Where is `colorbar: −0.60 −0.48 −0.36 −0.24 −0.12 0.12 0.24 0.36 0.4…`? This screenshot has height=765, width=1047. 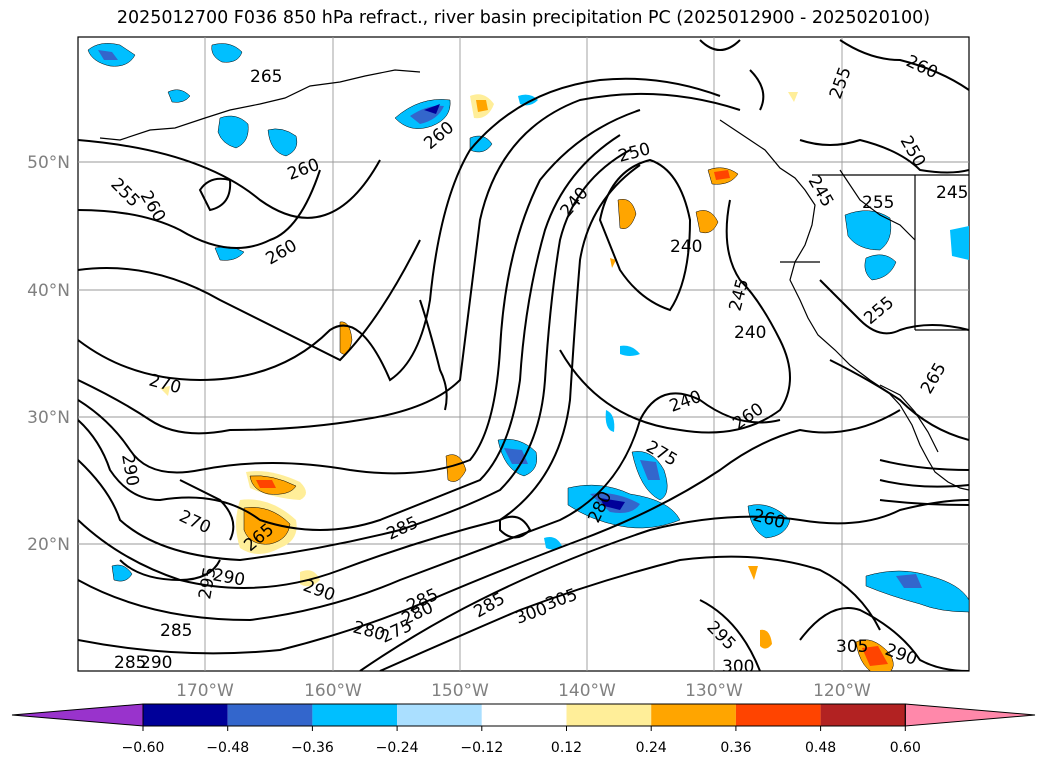 colorbar: −0.60 −0.48 −0.36 −0.24 −0.12 0.12 0.24 0.36 0.4… is located at coordinates (523, 729).